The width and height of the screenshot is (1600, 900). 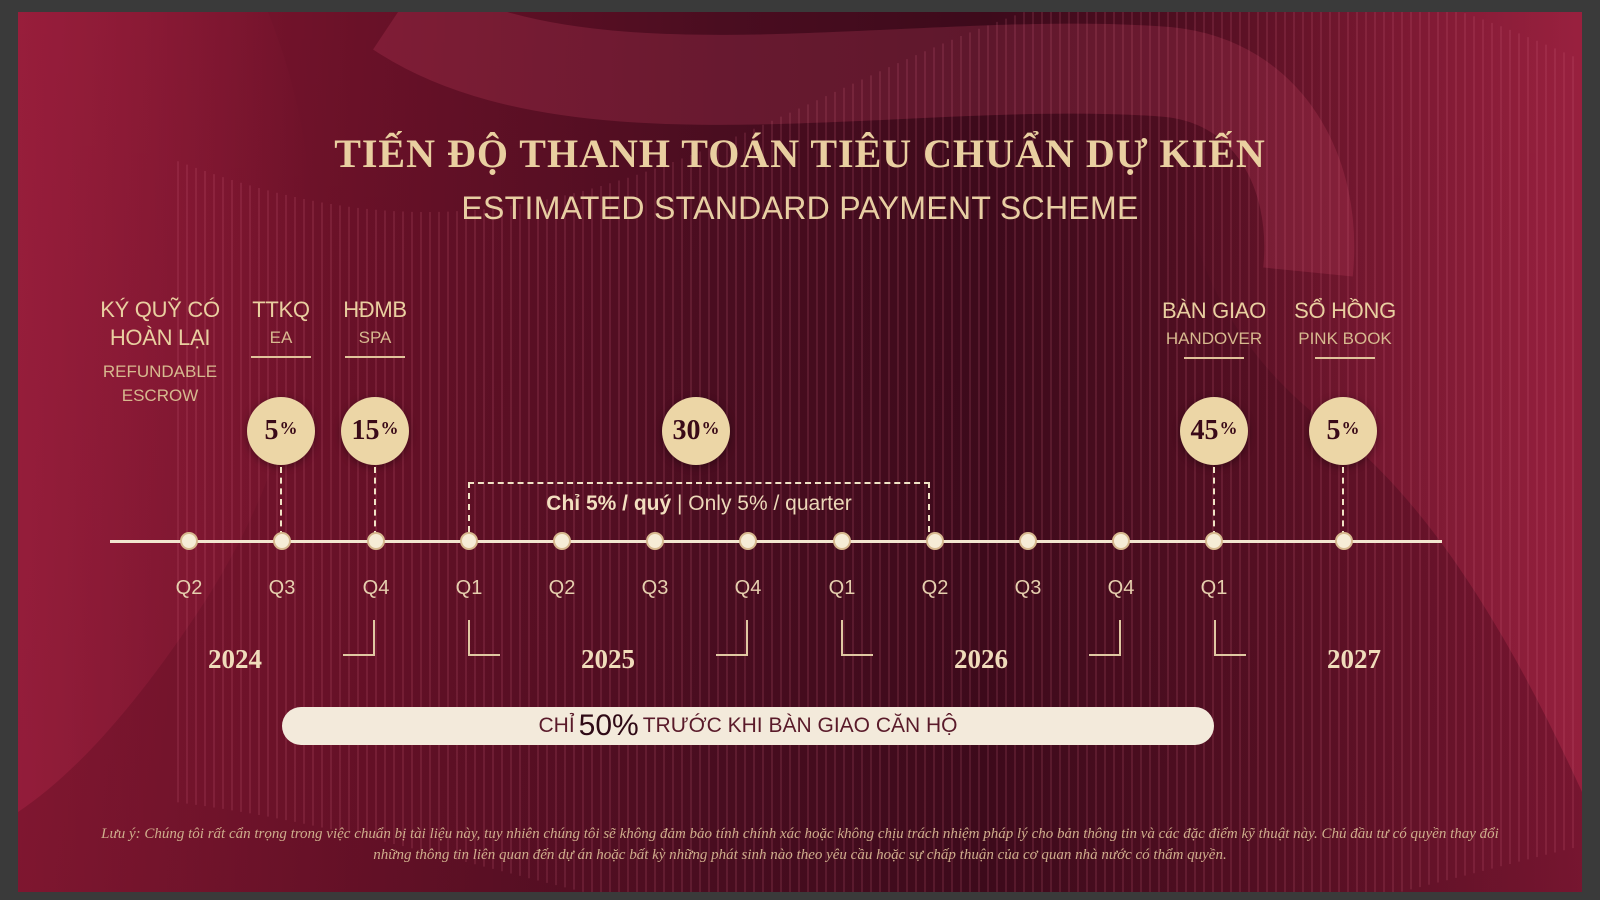 What do you see at coordinates (281, 502) in the screenshot?
I see `connector-ea` at bounding box center [281, 502].